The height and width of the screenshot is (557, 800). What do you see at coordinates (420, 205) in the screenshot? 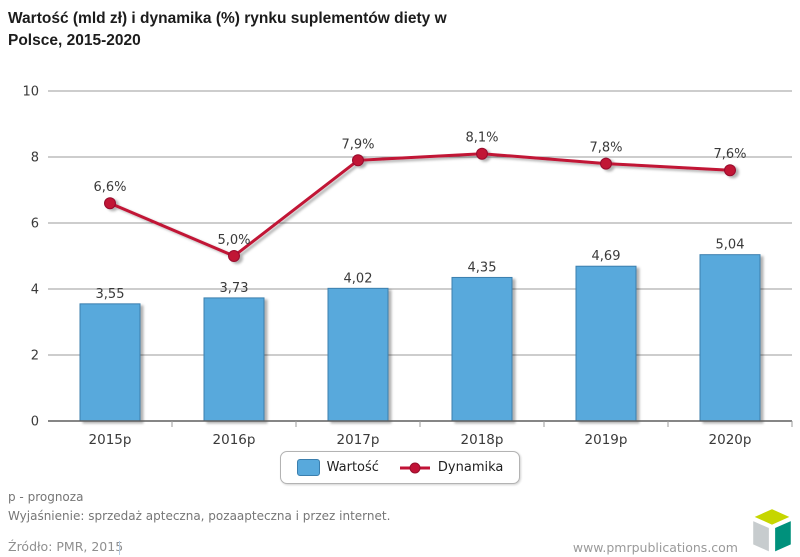
I see `line-dynamika` at bounding box center [420, 205].